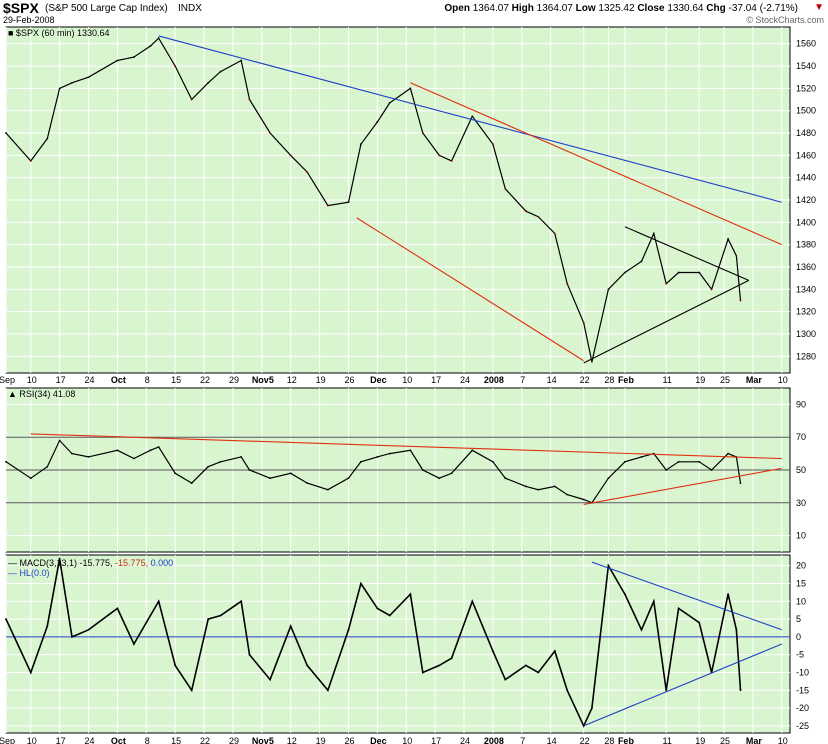 The image size is (828, 744). What do you see at coordinates (798, 637) in the screenshot?
I see `y-tick-label: 0` at bounding box center [798, 637].